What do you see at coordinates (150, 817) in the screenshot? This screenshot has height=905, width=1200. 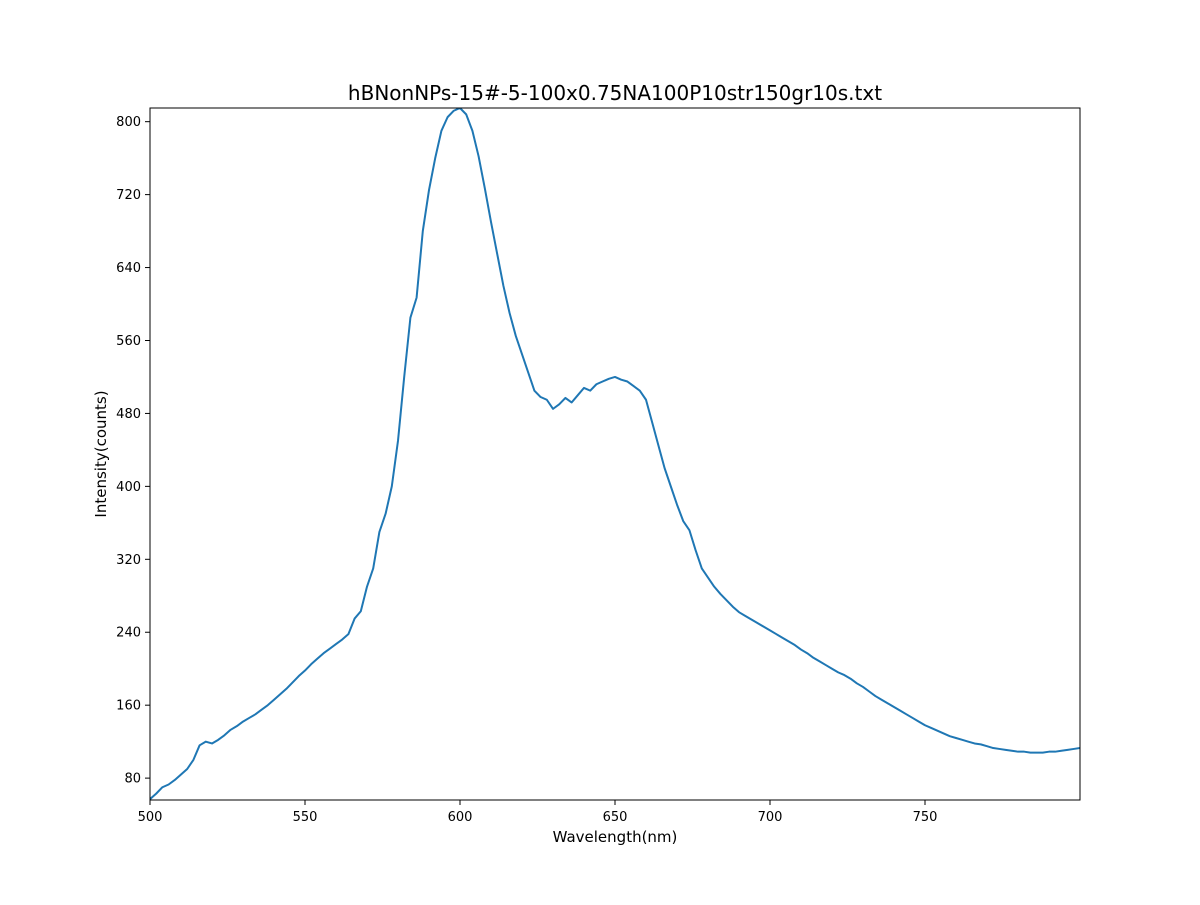 I see `x-tick-label-500: 500` at bounding box center [150, 817].